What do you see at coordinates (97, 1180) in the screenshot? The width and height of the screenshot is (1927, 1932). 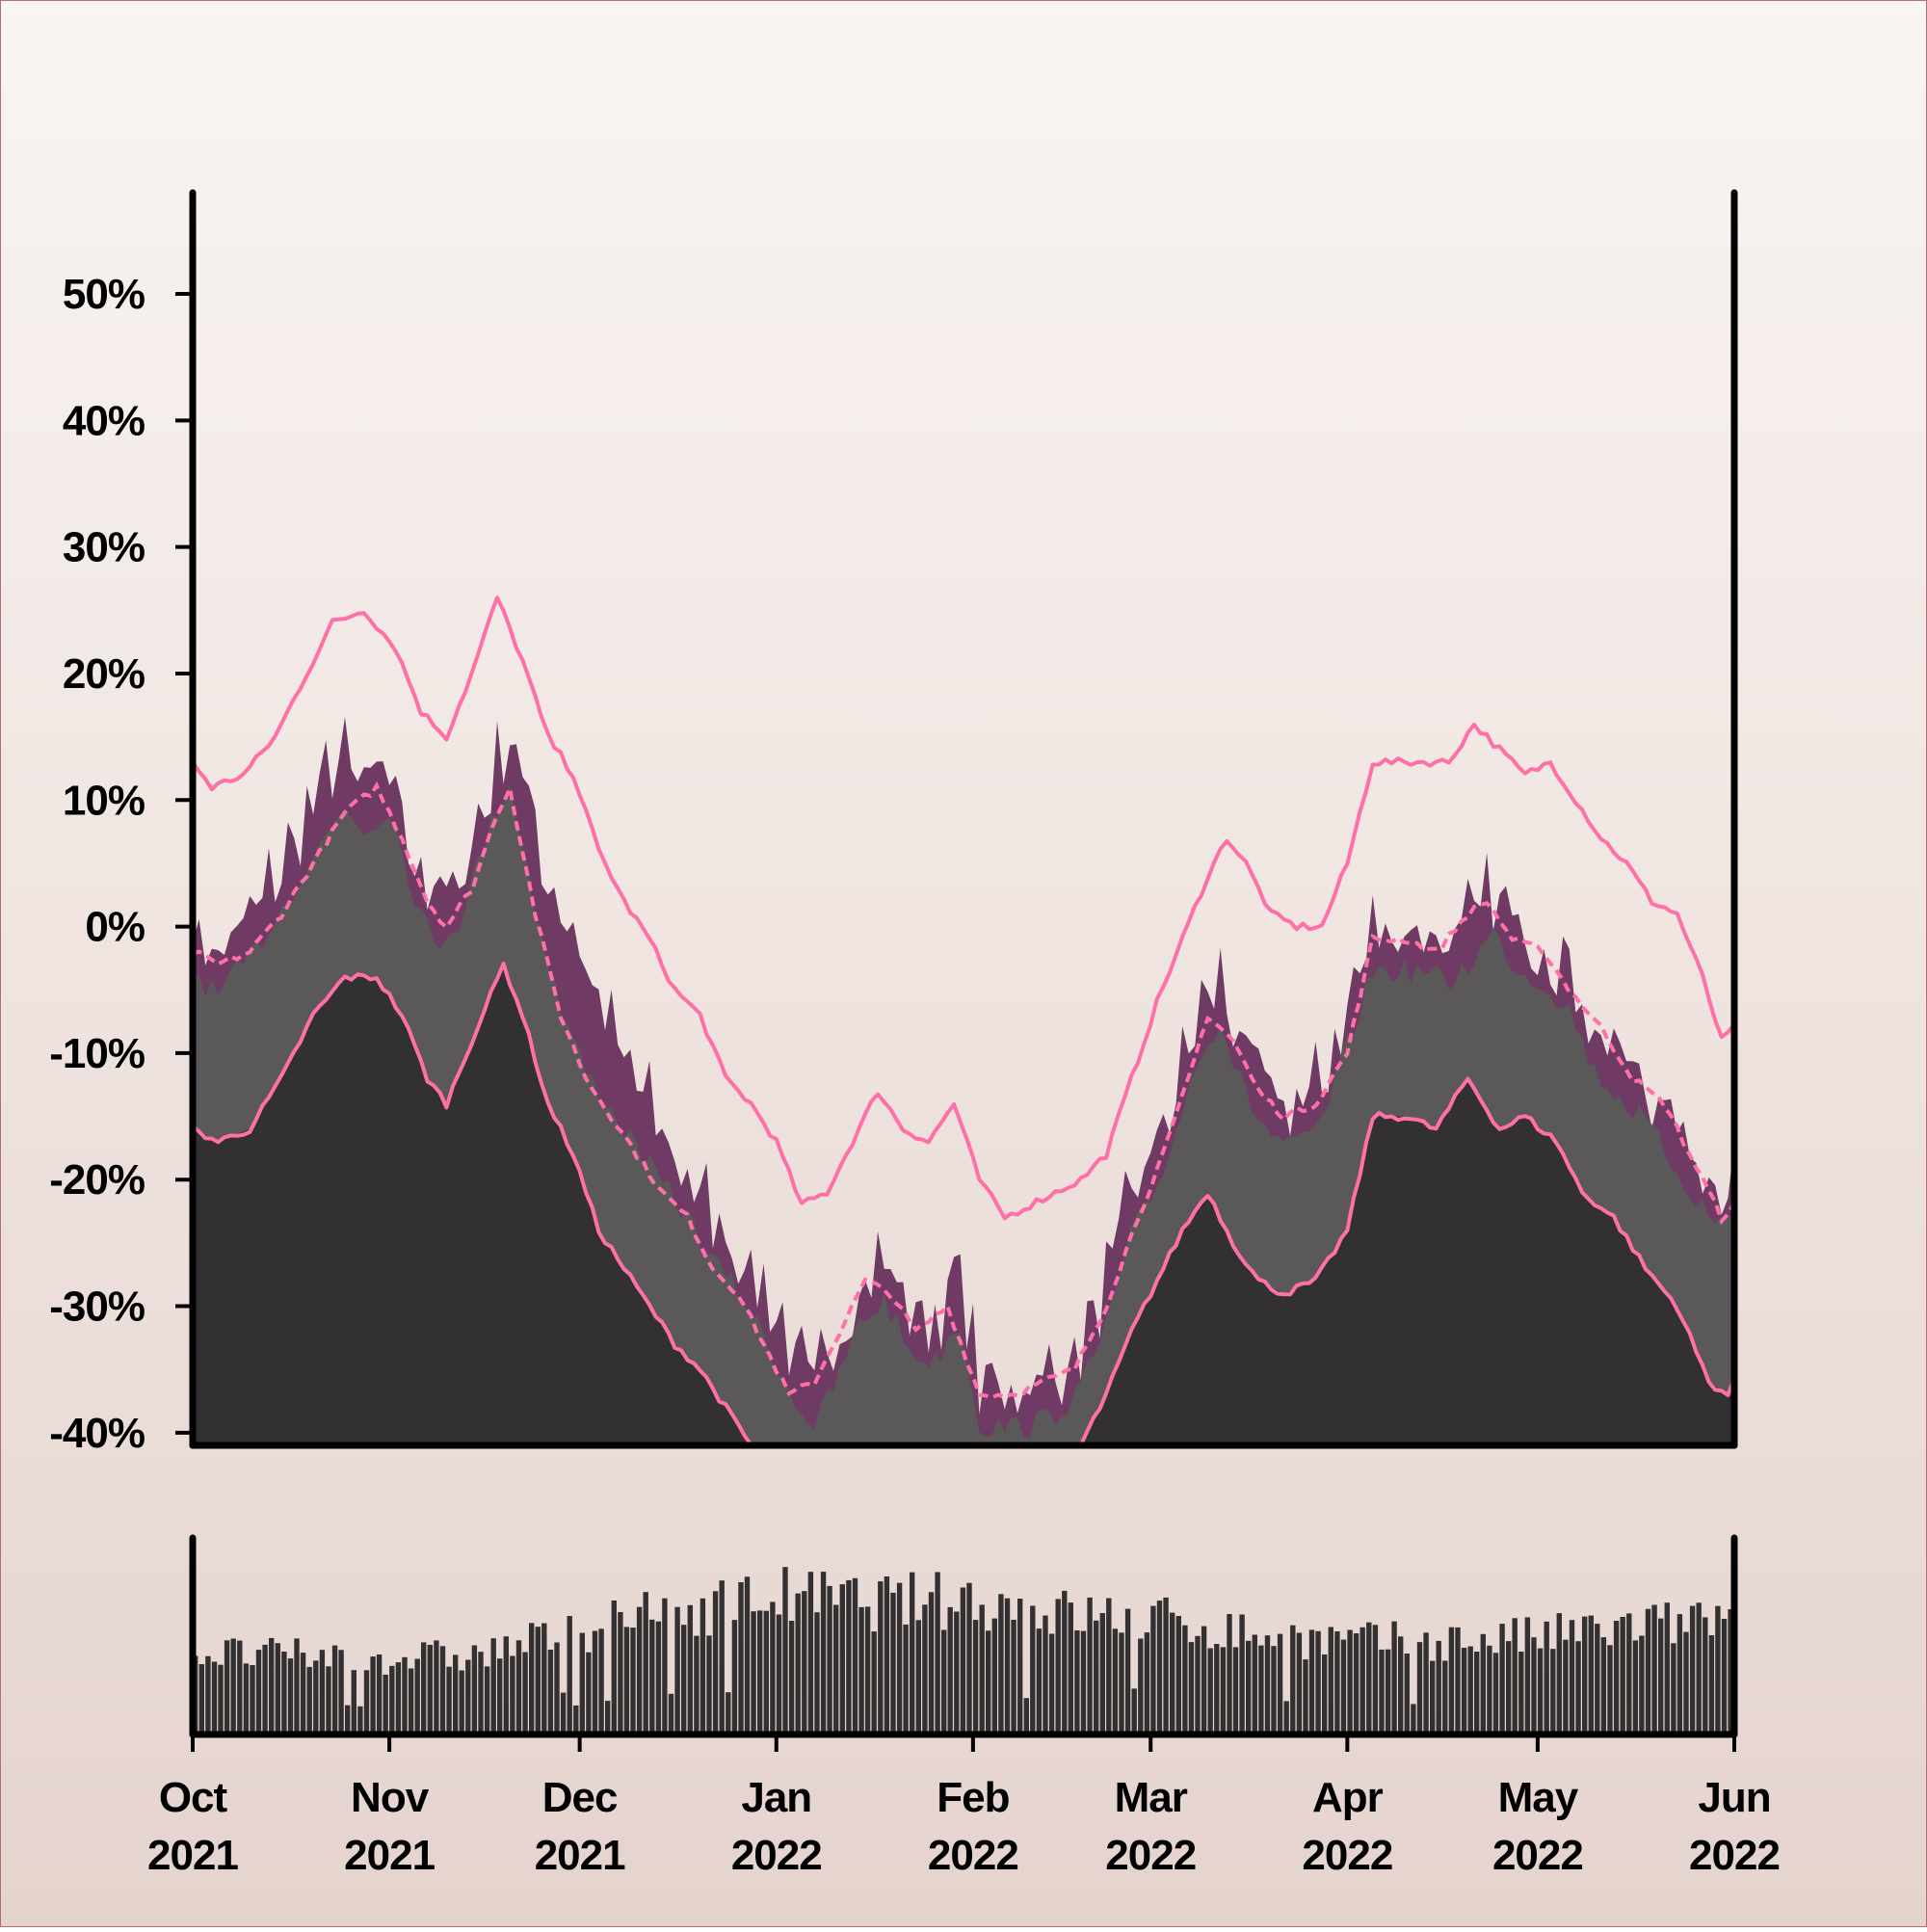 I see `y-tick-label: -20%` at bounding box center [97, 1180].